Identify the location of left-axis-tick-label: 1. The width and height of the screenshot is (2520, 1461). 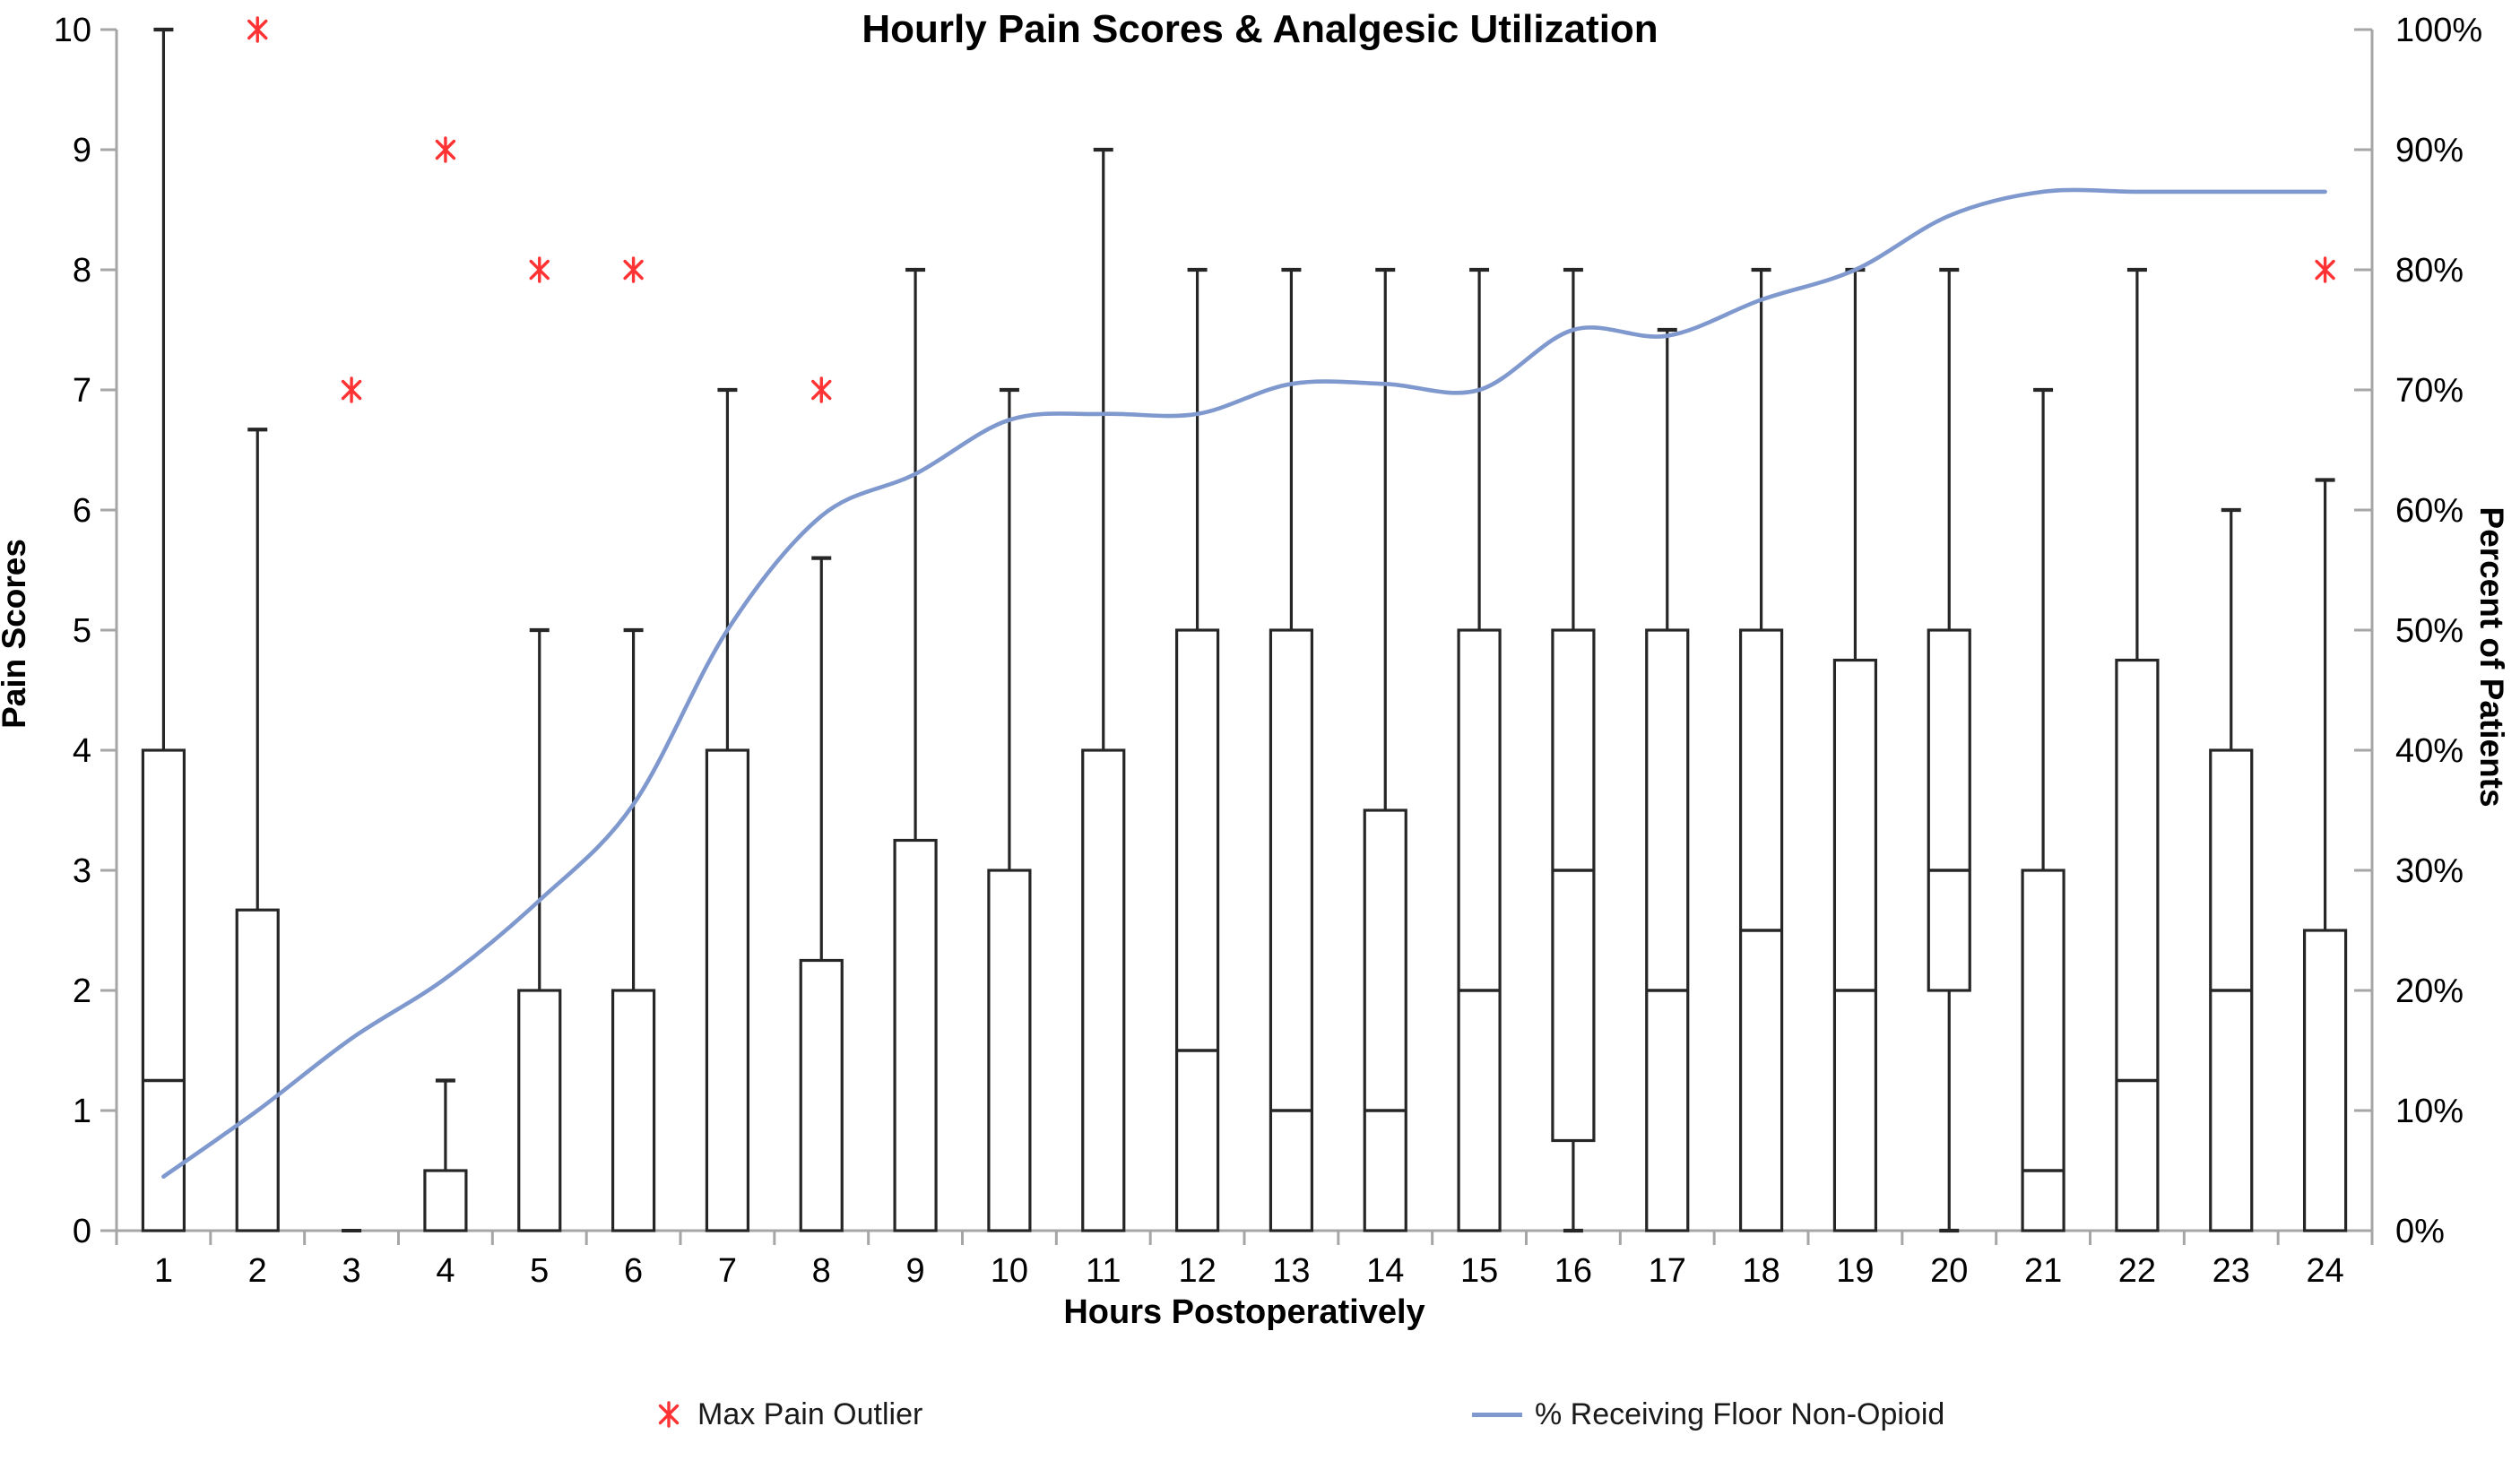
(82, 1111).